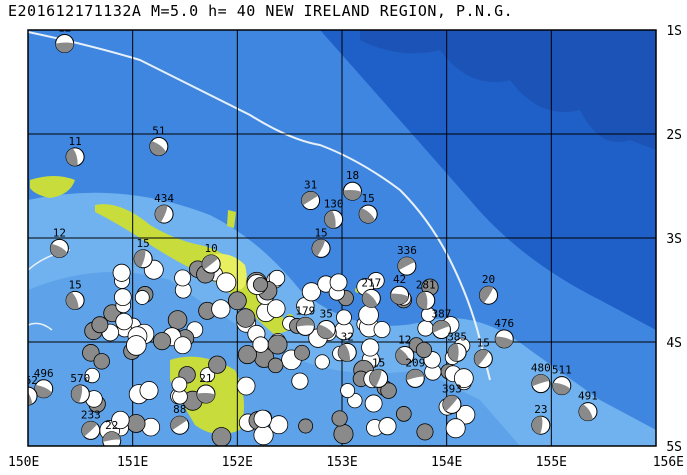  I want to click on event-label: 179, so click(305, 310).